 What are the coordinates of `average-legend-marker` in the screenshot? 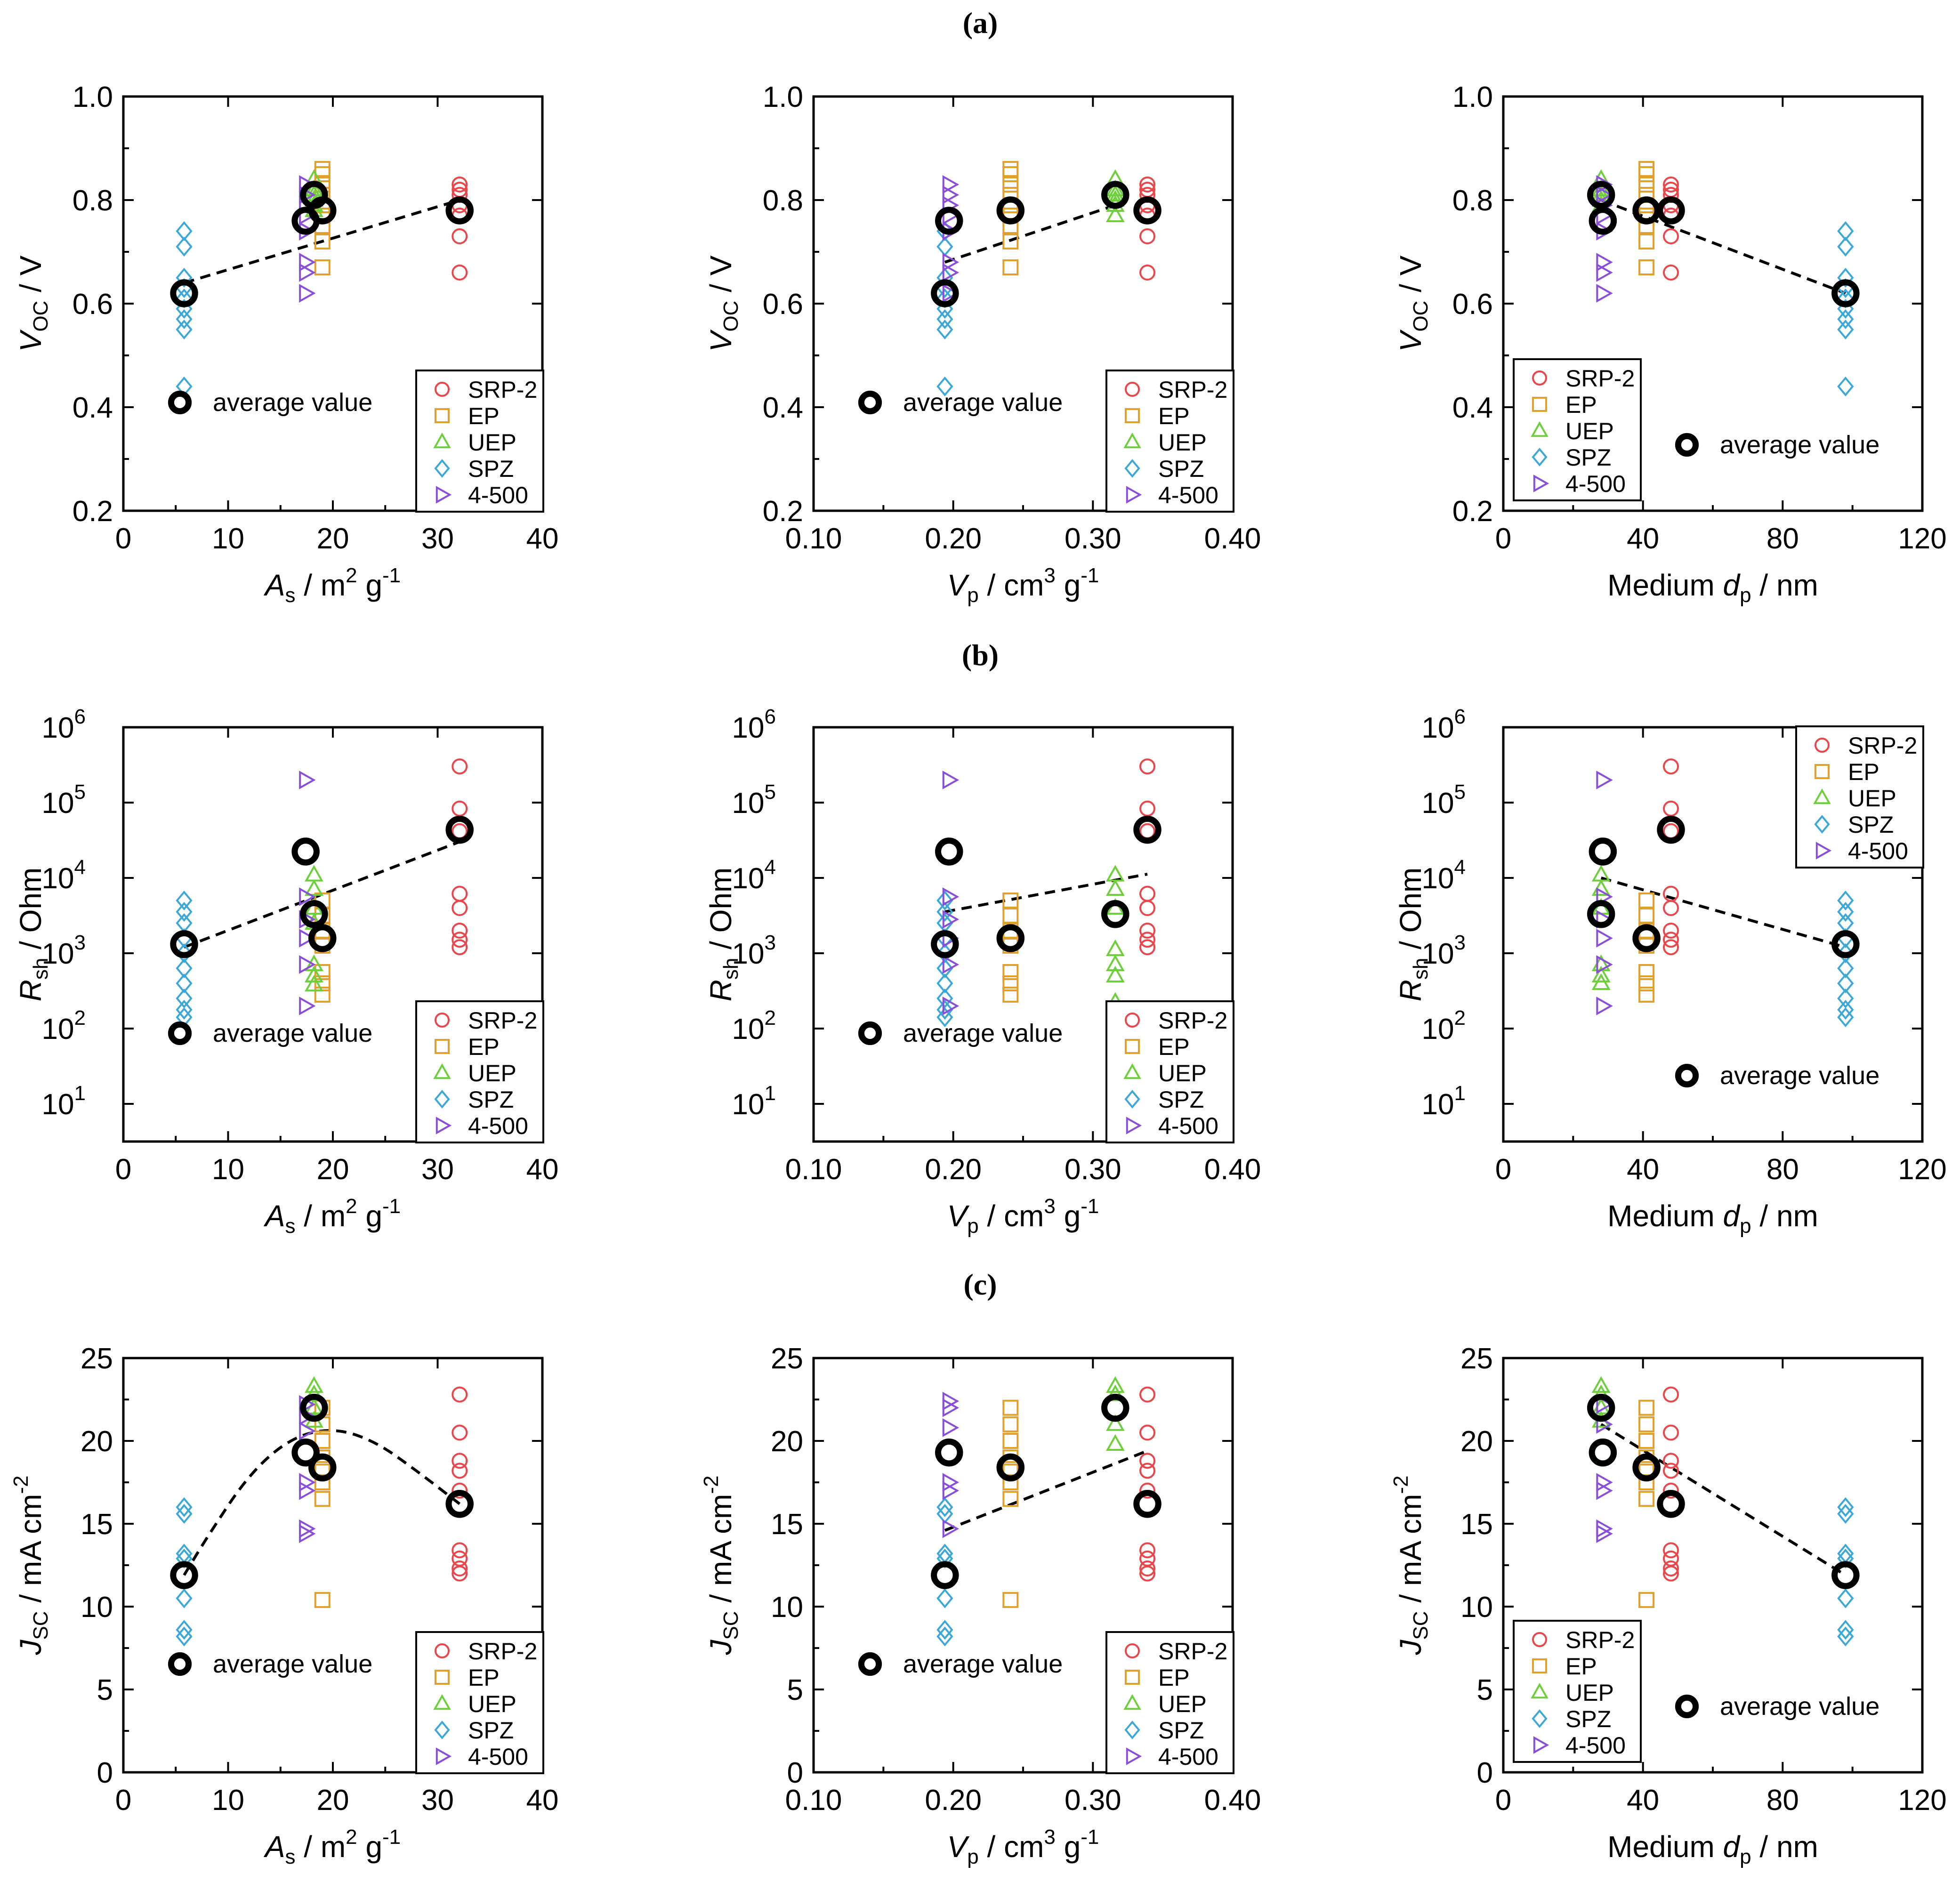 It's located at (870, 1664).